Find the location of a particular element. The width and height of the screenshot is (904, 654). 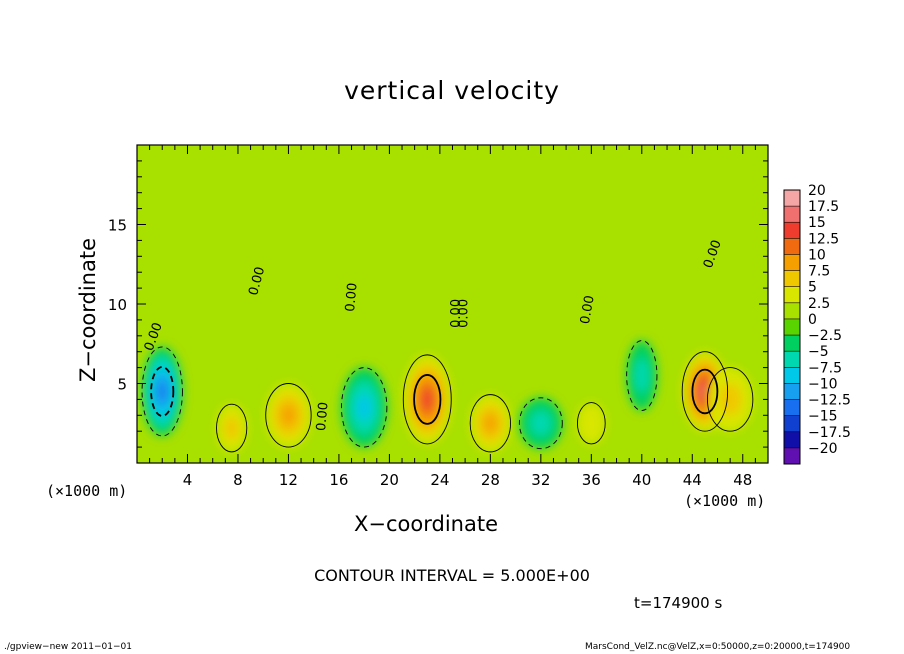

colorbar-label-7: 2.5 is located at coordinates (819, 304).